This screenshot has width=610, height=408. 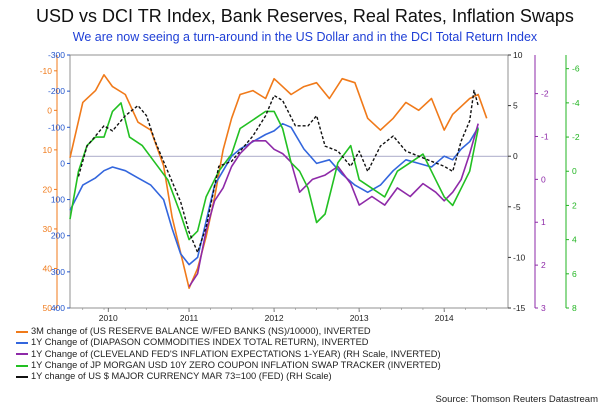 I want to click on orange-axis-label: 40, so click(x=48, y=268).